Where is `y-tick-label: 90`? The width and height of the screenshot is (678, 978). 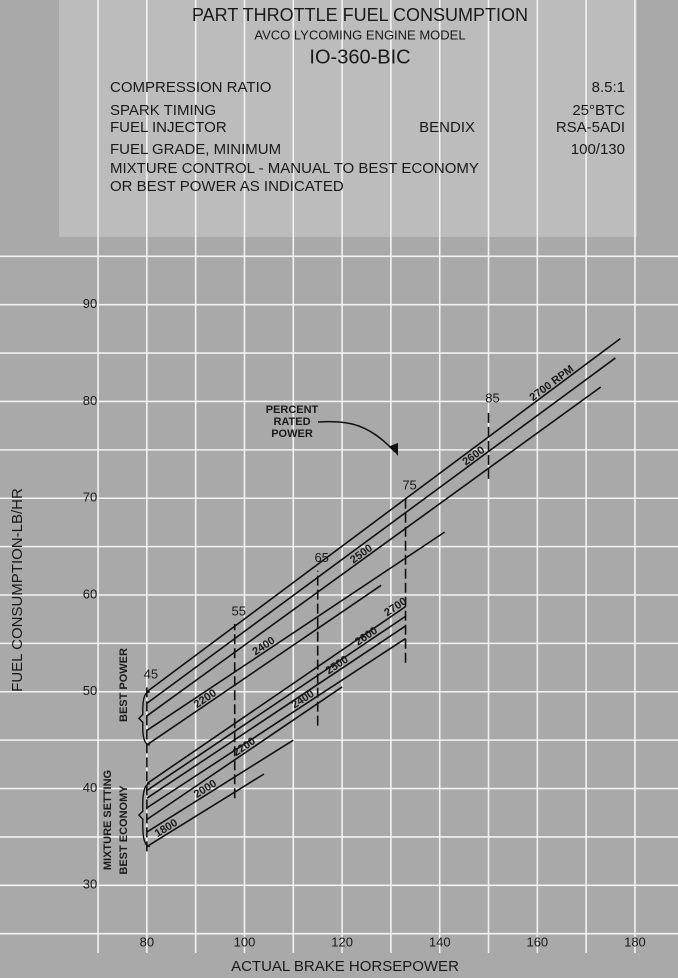
y-tick-label: 90 is located at coordinates (90, 303).